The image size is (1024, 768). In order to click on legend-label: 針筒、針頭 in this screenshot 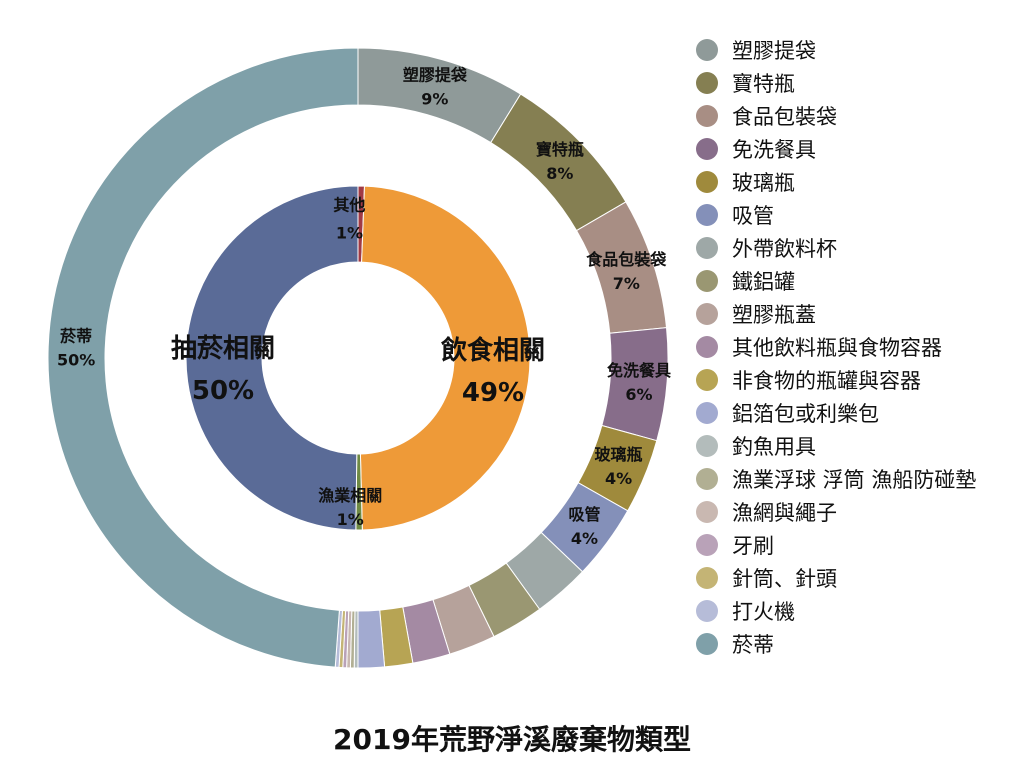, I will do `click(784, 578)`.